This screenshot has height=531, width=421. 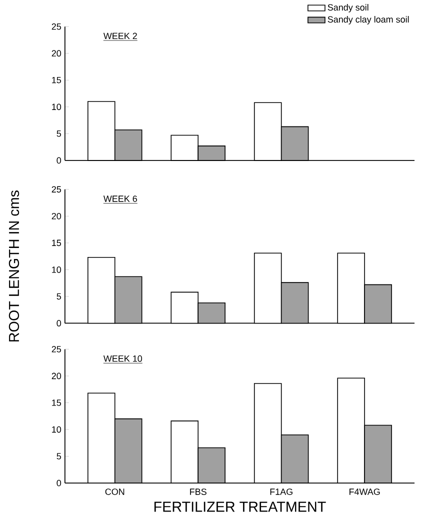 What do you see at coordinates (115, 491) in the screenshot?
I see `x-tick-label: CON` at bounding box center [115, 491].